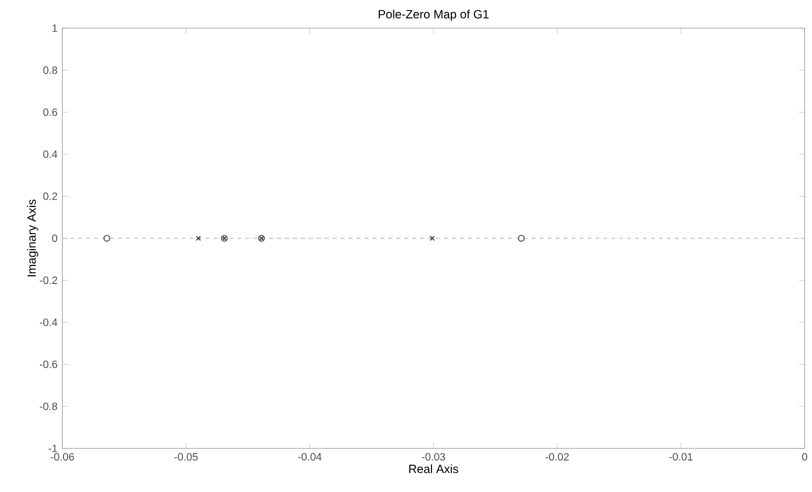 The width and height of the screenshot is (812, 492). I want to click on x-tick-label: 0, so click(805, 457).